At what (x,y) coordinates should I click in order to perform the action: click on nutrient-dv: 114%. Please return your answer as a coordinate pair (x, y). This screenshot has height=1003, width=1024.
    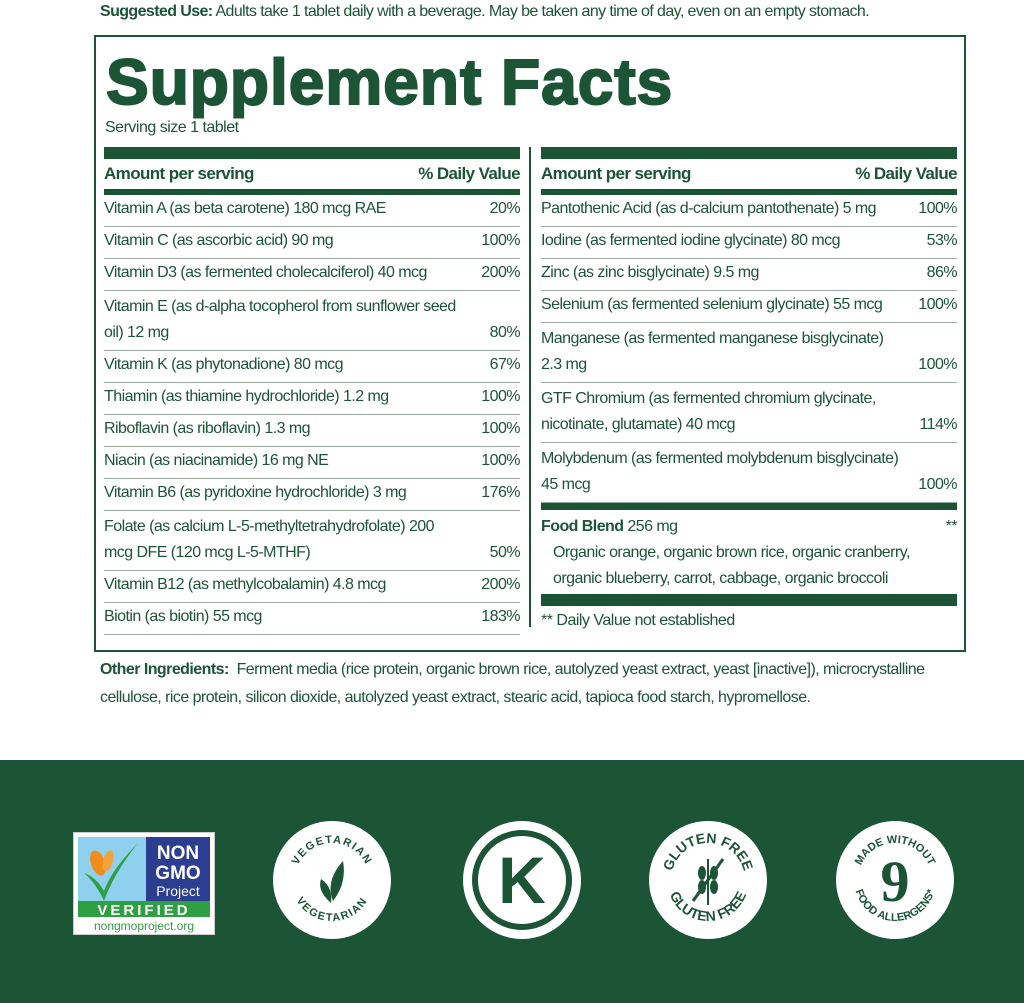
    Looking at the image, I should click on (938, 424).